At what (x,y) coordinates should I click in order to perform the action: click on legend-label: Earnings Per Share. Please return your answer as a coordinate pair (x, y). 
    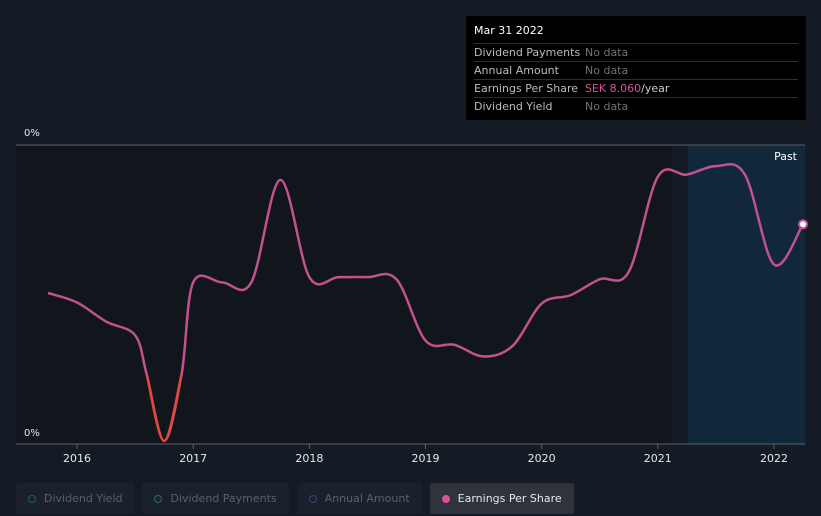
    Looking at the image, I should click on (509, 498).